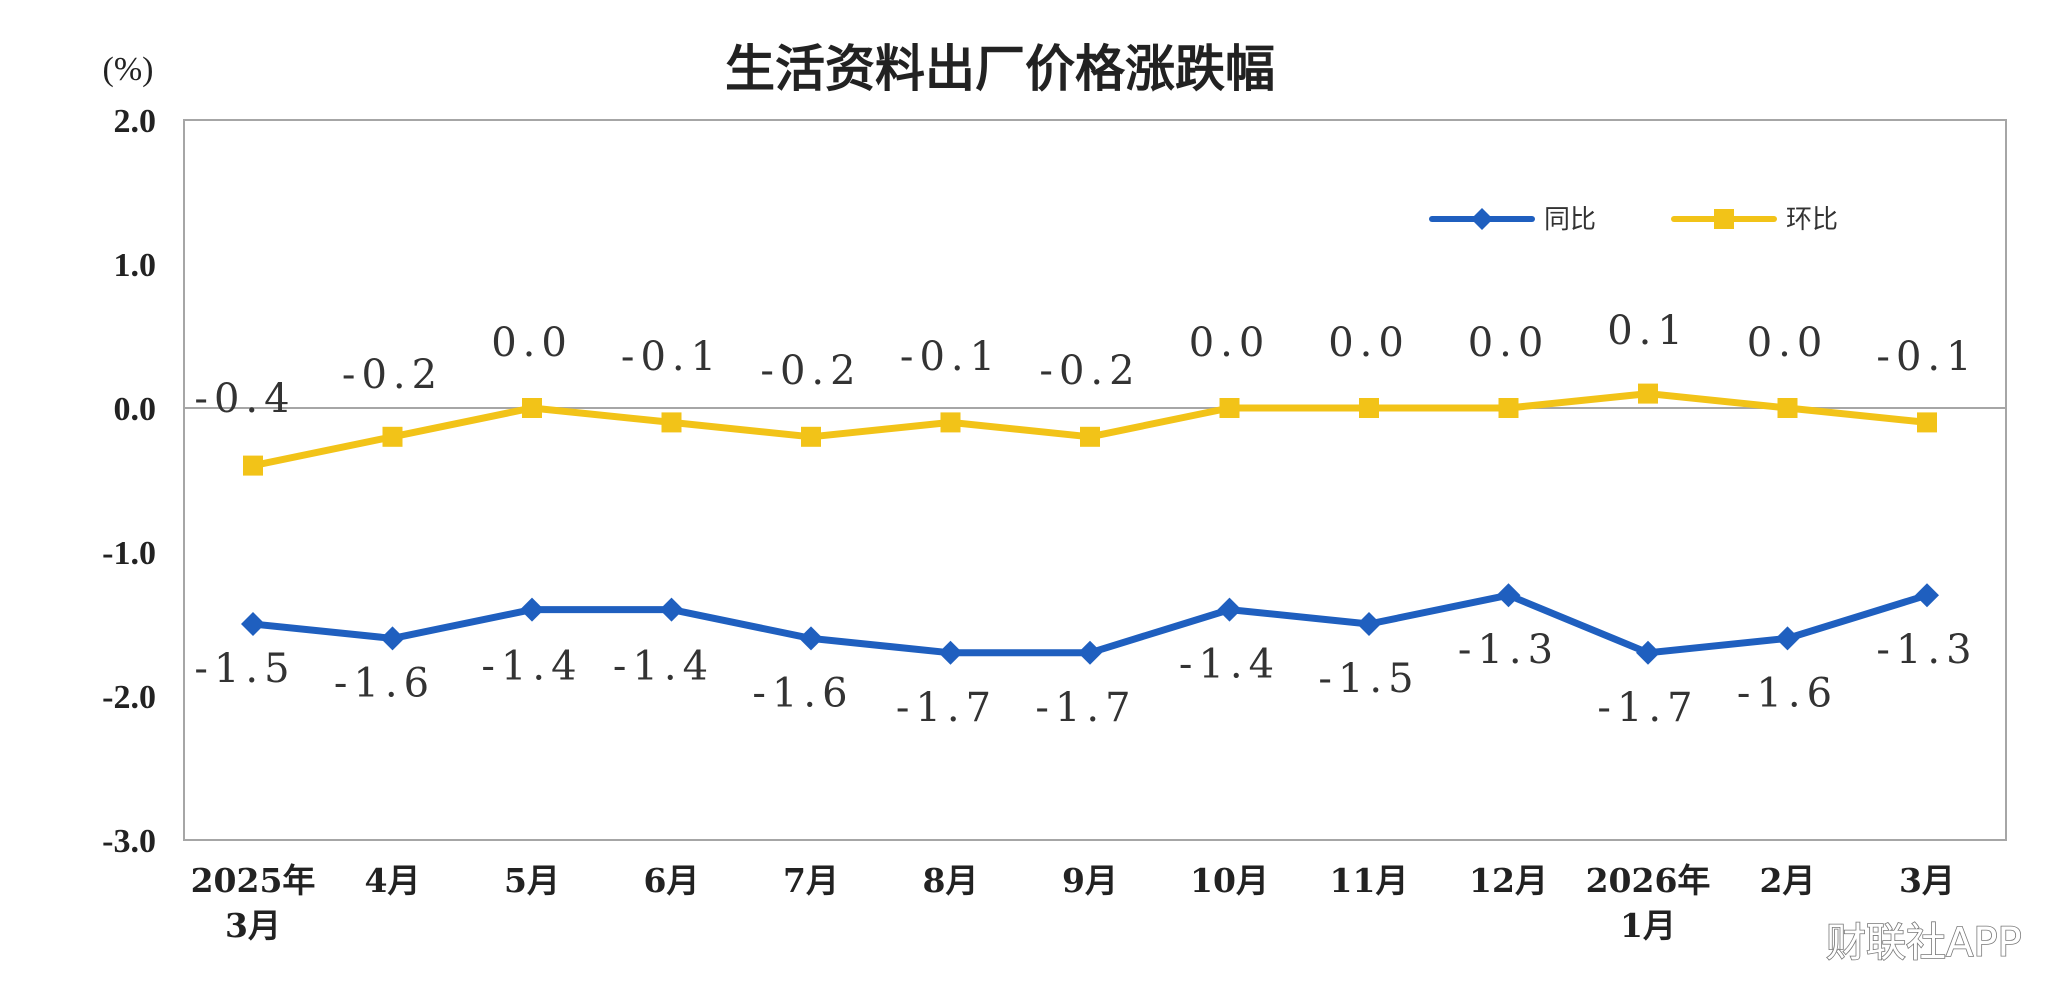 This screenshot has width=2048, height=983. Describe the element at coordinates (1508, 880) in the screenshot. I see `x-tick-label: 12月` at that location.